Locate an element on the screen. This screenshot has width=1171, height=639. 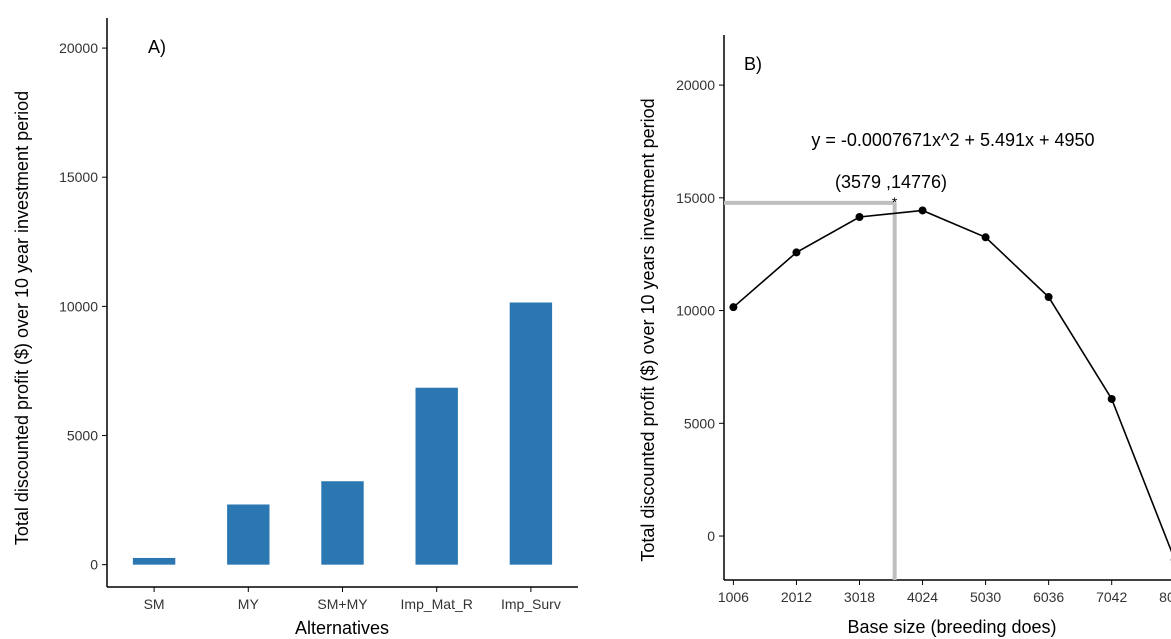
optimum-marker: * is located at coordinates (895, 202).